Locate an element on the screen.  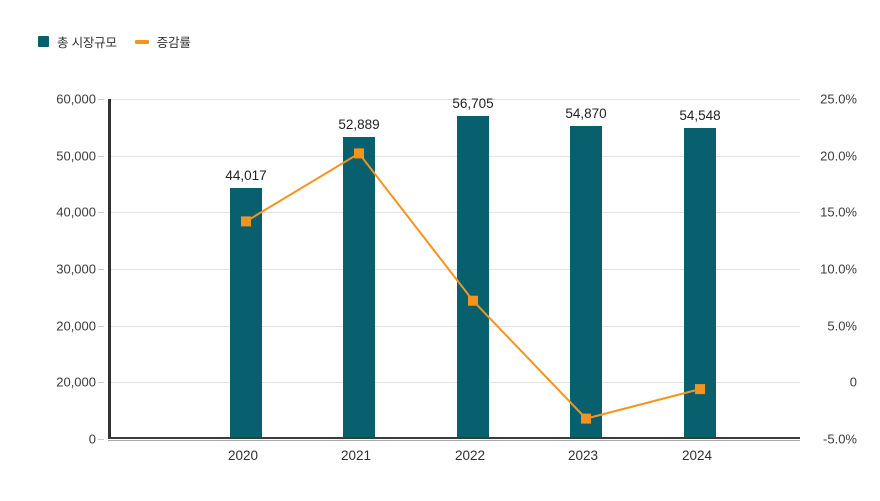
bar-value-label-2024: 54,548 is located at coordinates (700, 115).